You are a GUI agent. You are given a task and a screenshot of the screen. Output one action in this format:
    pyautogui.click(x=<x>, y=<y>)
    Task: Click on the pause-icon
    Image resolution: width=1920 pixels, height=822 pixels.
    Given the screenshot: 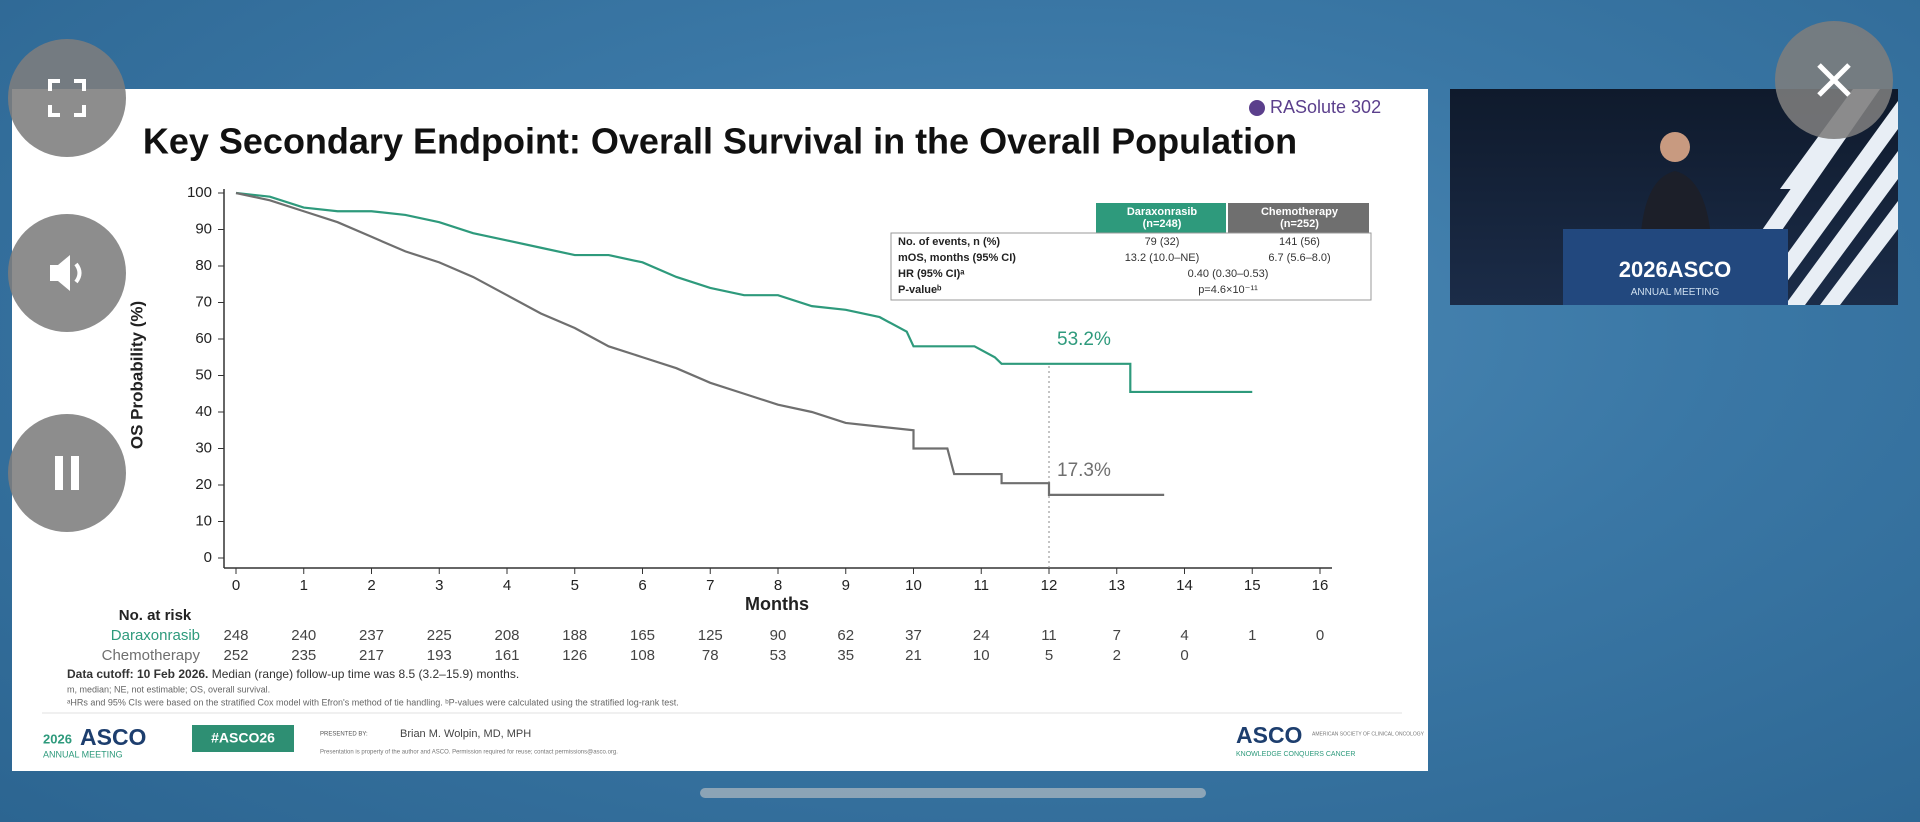 What is the action you would take?
    pyautogui.click(x=67, y=473)
    